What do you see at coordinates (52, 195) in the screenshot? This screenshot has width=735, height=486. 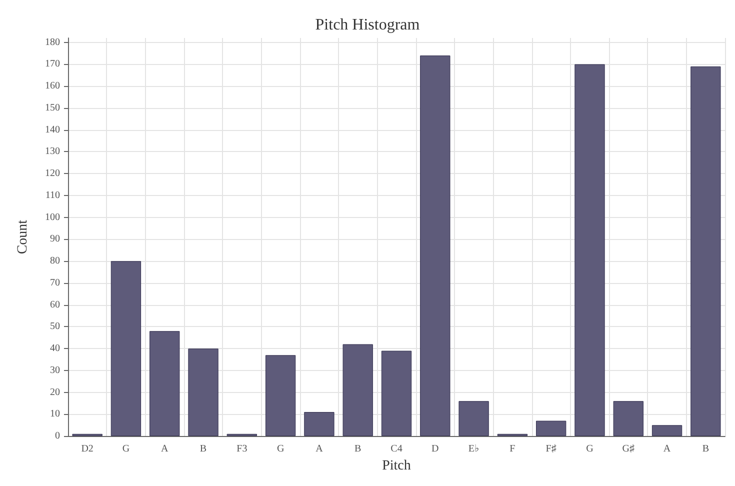 I see `y-tick-label: 110` at bounding box center [52, 195].